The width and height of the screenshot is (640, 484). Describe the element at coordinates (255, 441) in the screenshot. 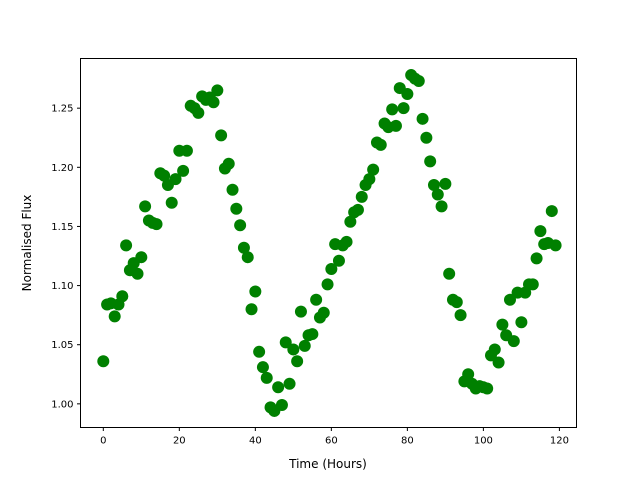

I see `x-tick-label: 40` at that location.